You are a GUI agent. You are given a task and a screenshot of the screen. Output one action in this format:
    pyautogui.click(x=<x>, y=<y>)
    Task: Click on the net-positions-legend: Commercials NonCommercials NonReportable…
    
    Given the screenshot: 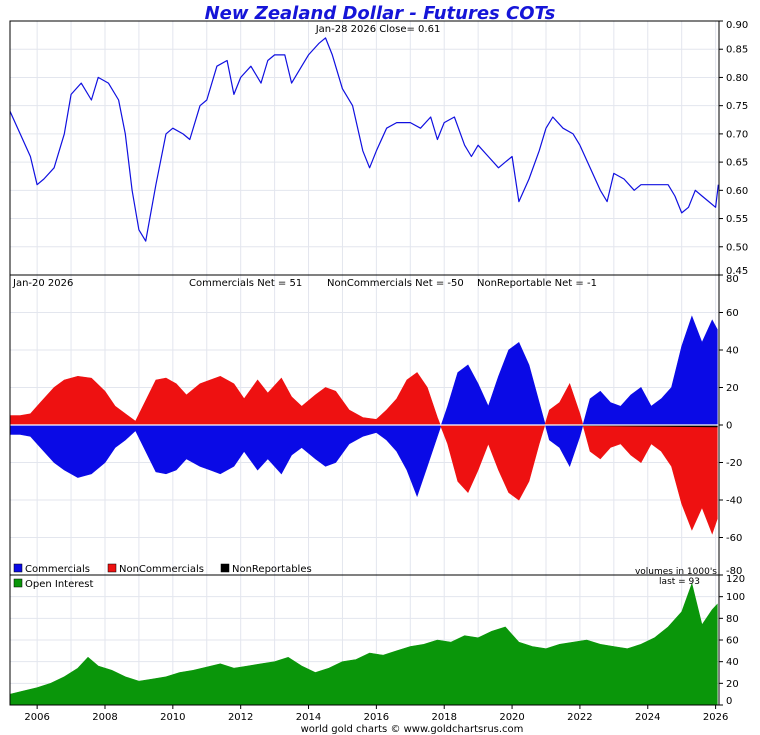 What is the action you would take?
    pyautogui.click(x=162, y=569)
    